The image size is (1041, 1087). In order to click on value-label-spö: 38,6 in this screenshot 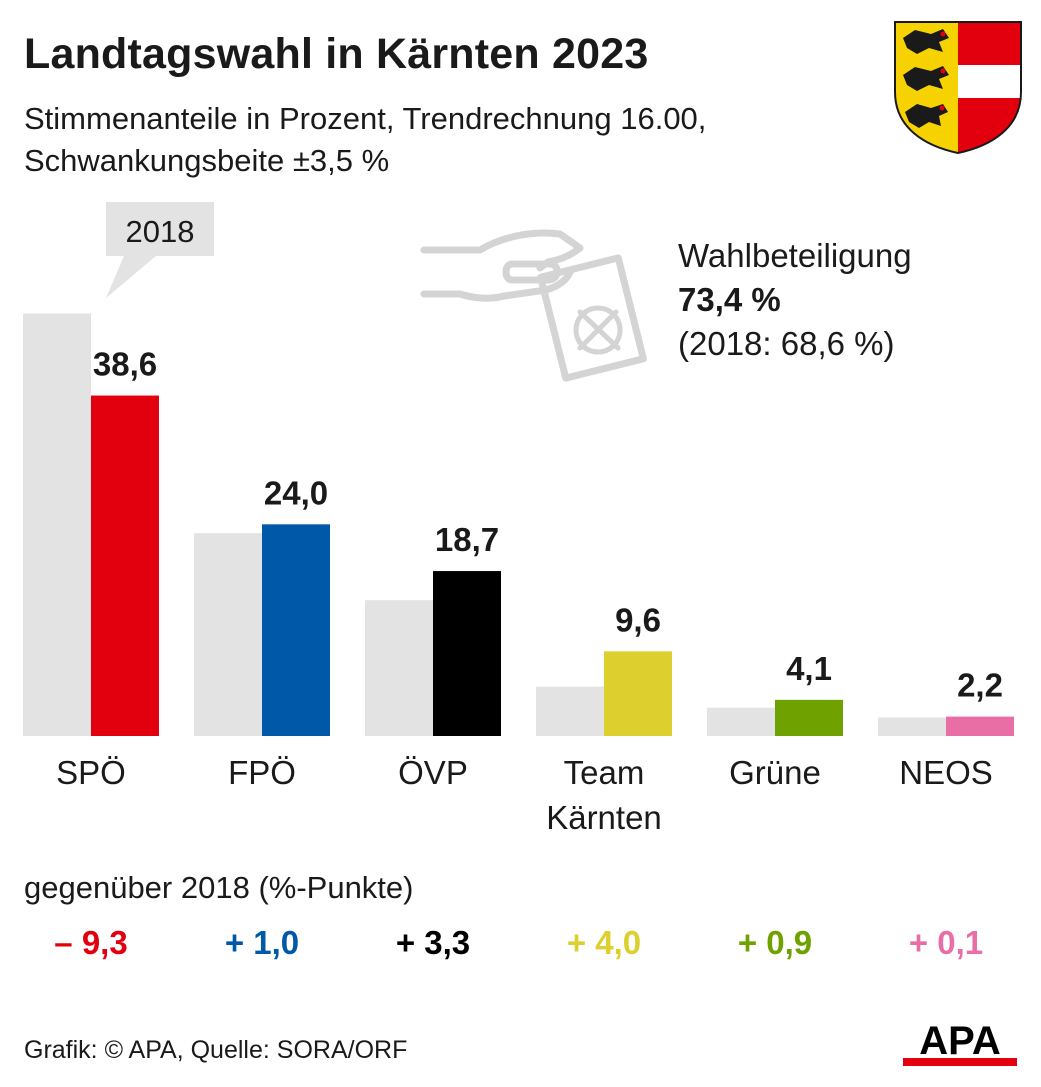, I will do `click(125, 364)`.